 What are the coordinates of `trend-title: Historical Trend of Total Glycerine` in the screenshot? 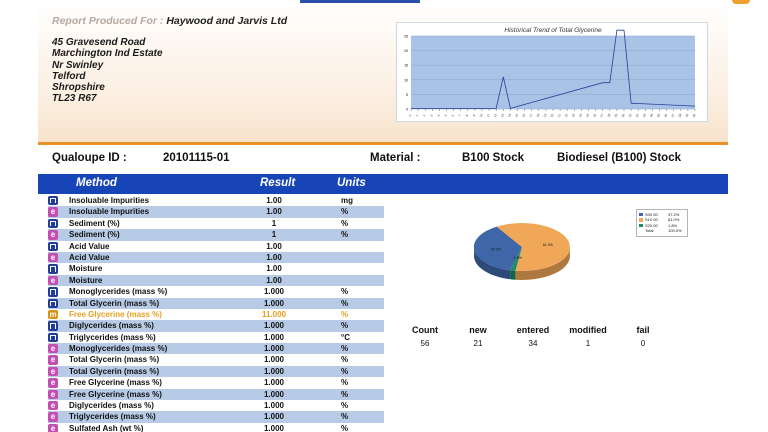 It's located at (553, 30).